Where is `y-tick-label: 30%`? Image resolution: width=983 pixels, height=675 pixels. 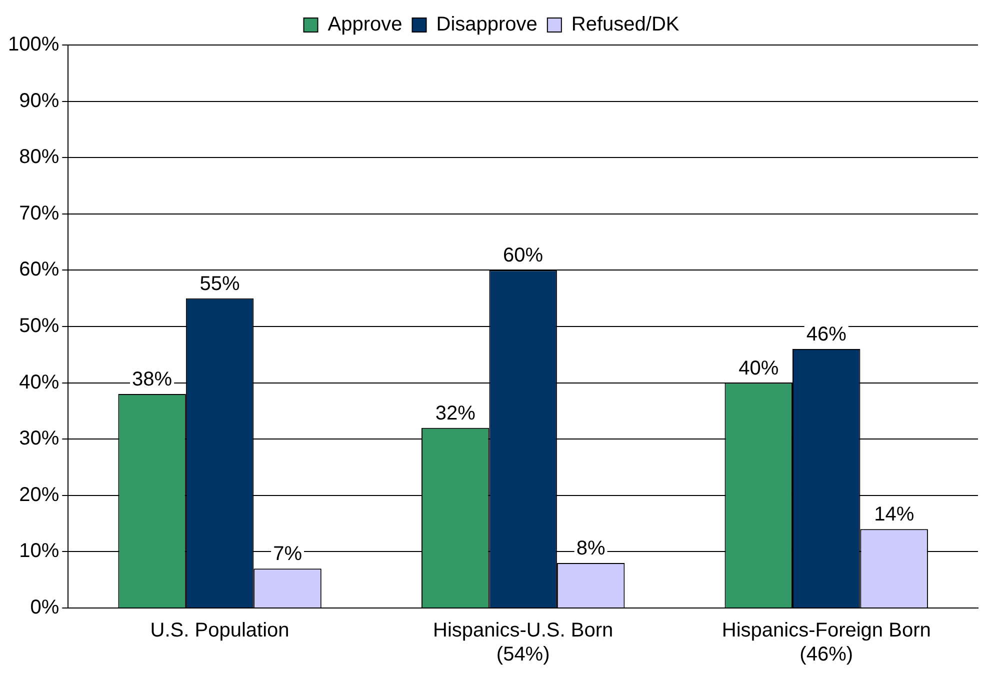 y-tick-label: 30% is located at coordinates (39, 439).